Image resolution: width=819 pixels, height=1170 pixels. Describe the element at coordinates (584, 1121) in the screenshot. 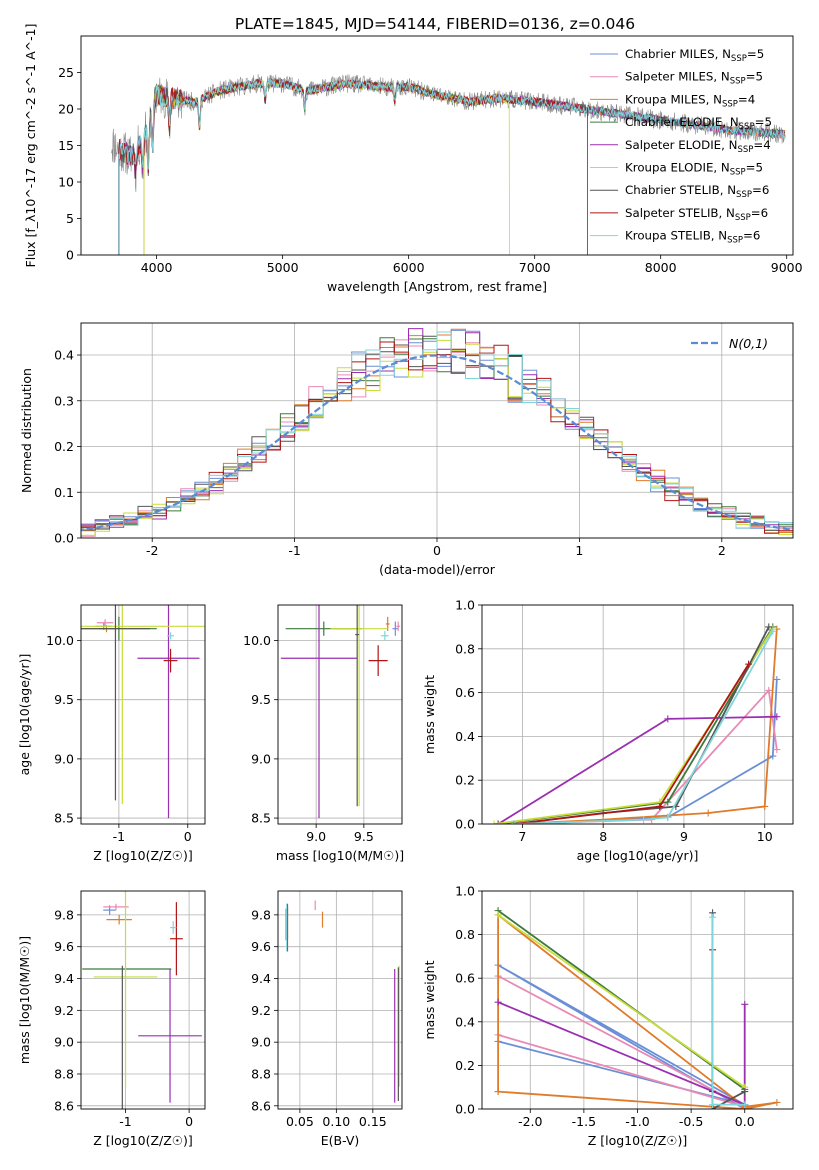

I see `x-tick-label: -1.5` at that location.